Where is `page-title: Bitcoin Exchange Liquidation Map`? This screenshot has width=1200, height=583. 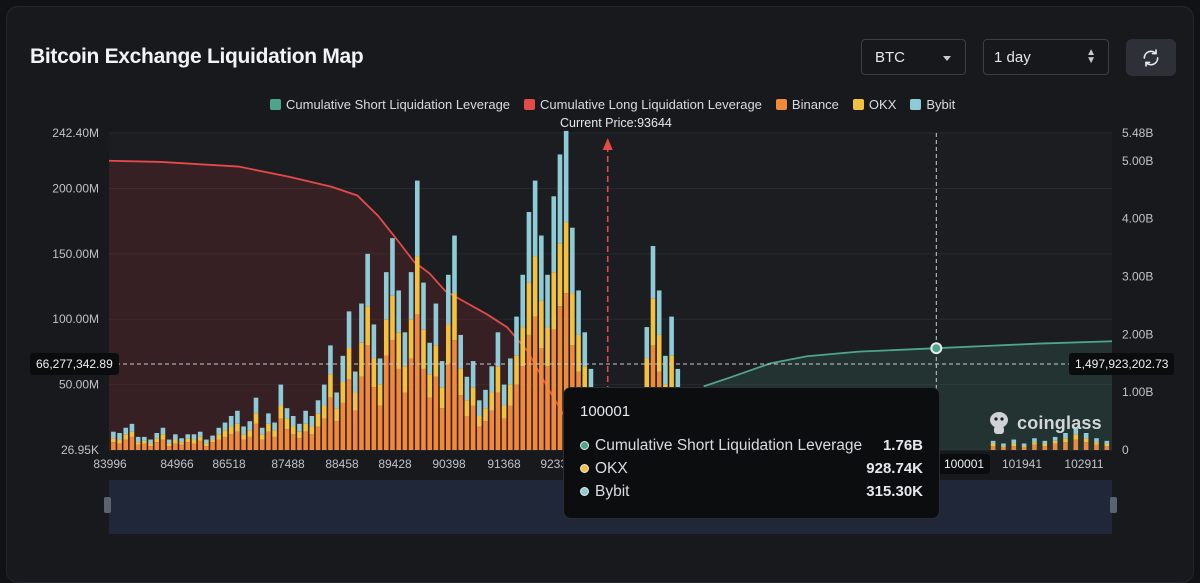
page-title: Bitcoin Exchange Liquidation Map is located at coordinates (197, 56).